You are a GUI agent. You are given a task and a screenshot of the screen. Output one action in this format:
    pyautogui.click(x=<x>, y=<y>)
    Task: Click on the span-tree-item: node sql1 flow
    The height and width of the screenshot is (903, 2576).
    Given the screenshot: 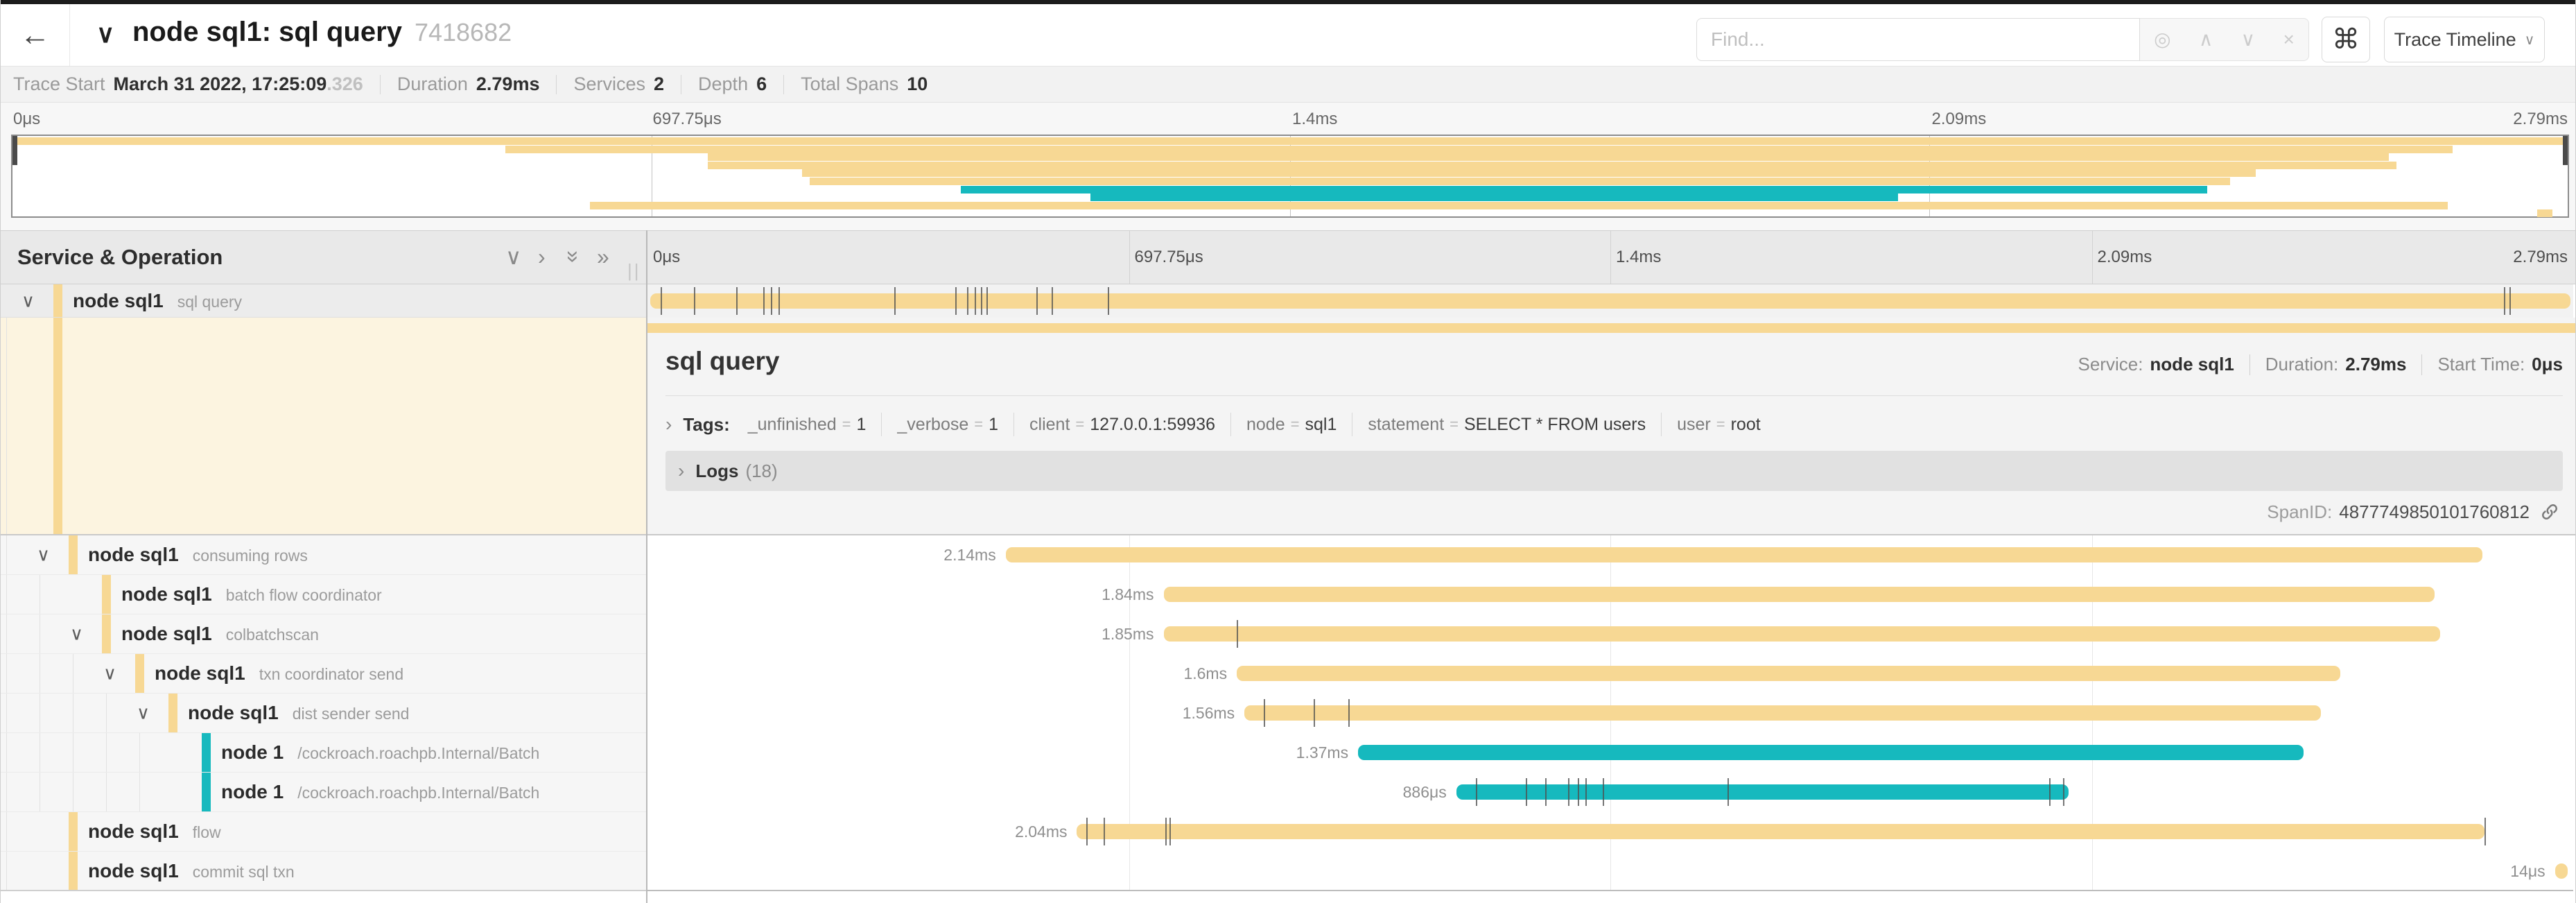 What is the action you would take?
    pyautogui.click(x=323, y=832)
    